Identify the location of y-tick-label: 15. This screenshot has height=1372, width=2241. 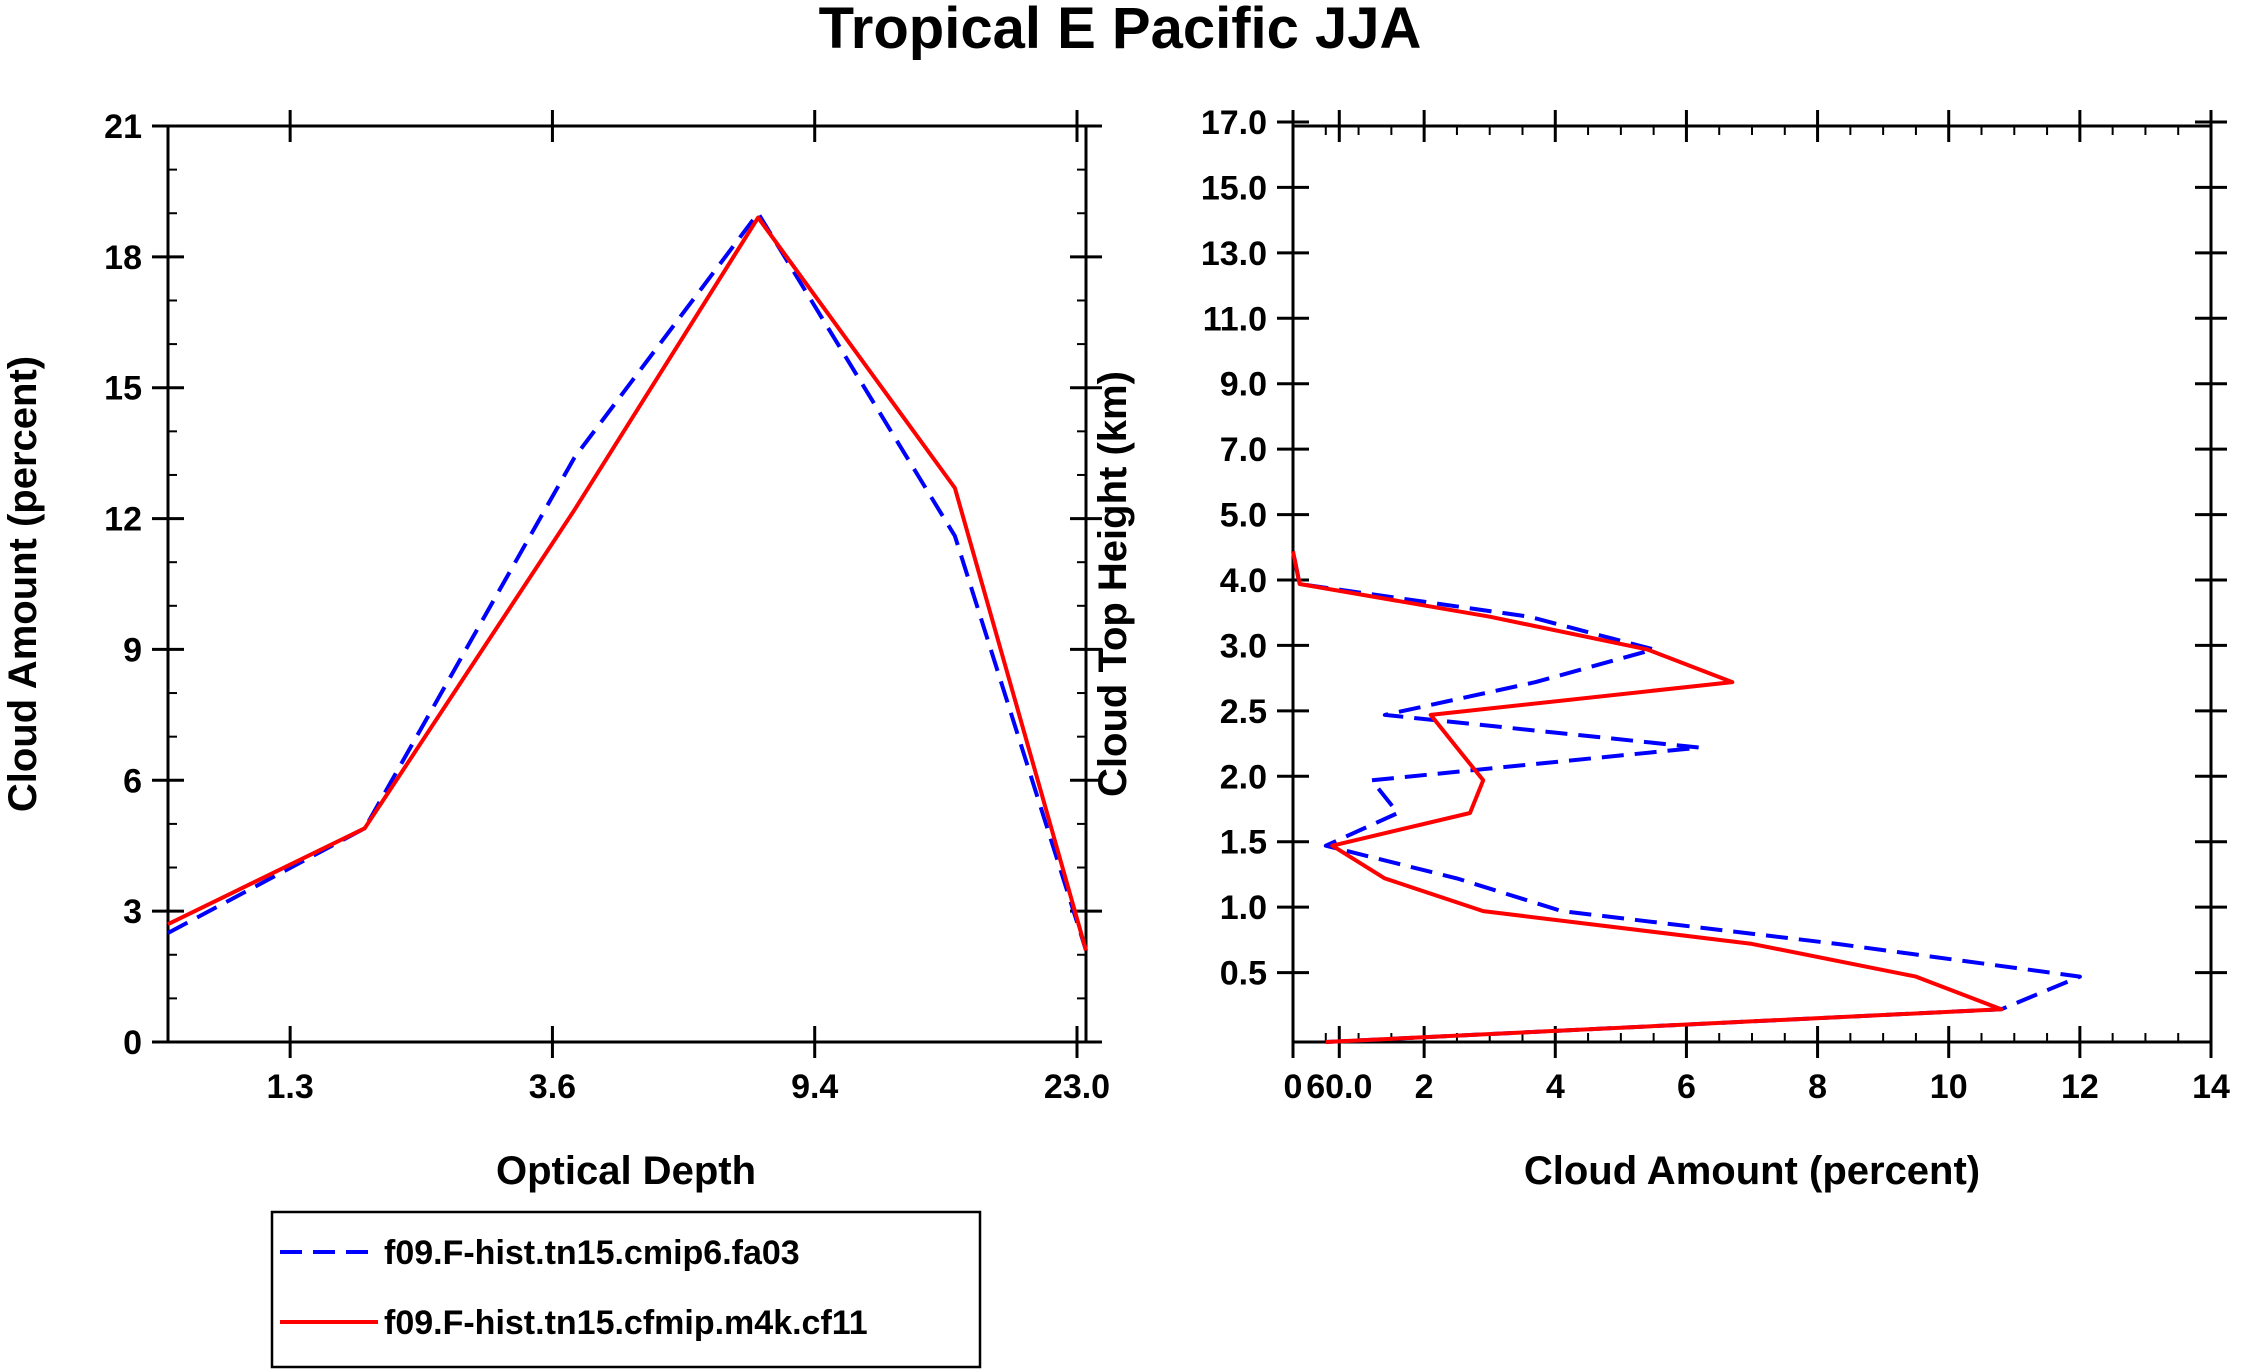
(123, 389).